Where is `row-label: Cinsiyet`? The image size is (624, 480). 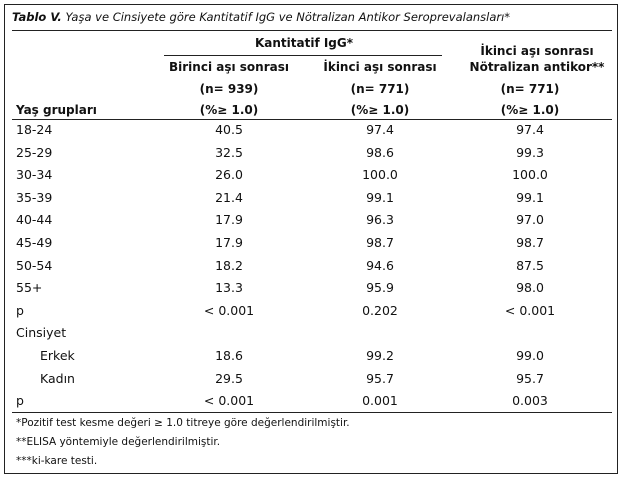
row-label: Cinsiyet is located at coordinates (41, 333).